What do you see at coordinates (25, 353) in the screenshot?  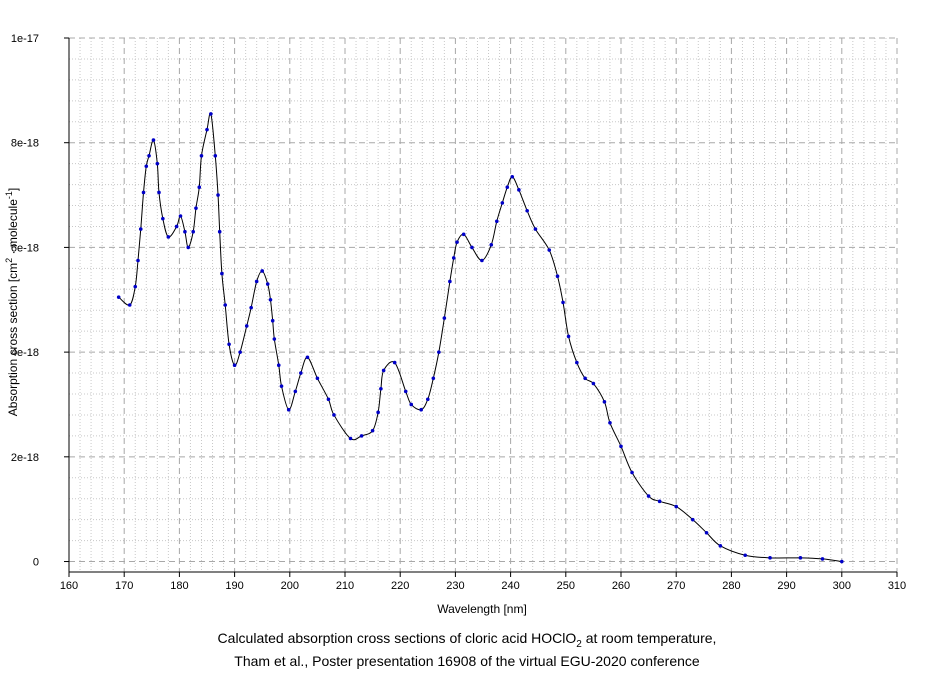 I see `y-tick-label: 4e-18` at bounding box center [25, 353].